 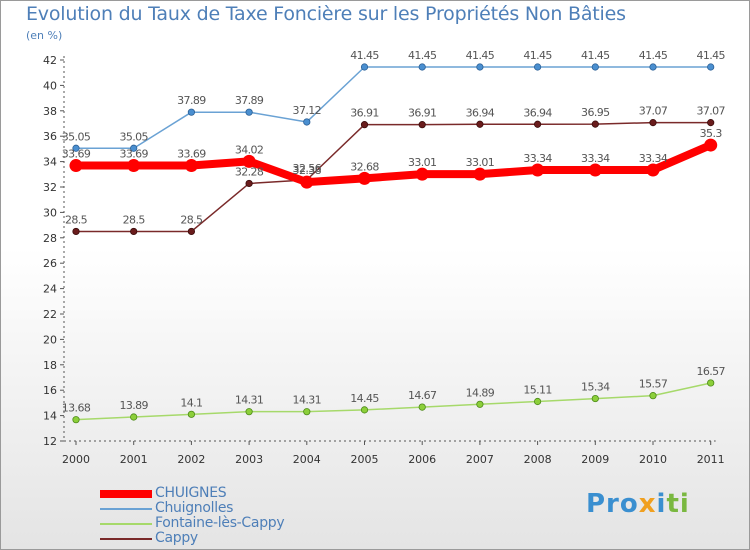 I want to click on x-tick-label: 2001, so click(x=134, y=459).